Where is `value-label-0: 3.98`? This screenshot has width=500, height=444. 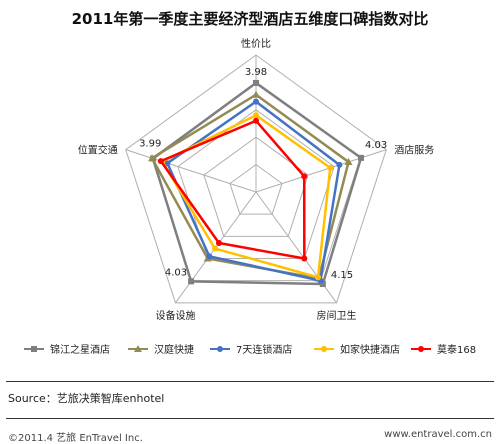
value-label-0: 3.98 is located at coordinates (256, 72).